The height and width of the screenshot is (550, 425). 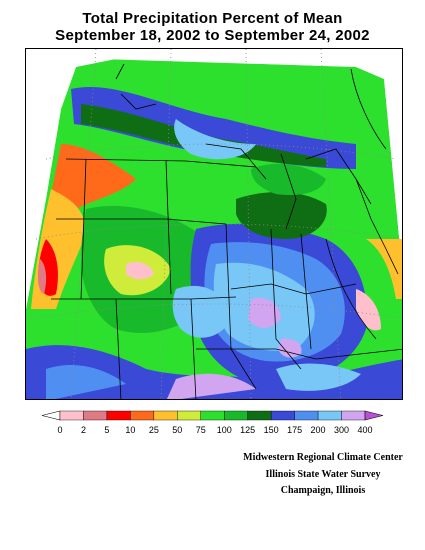 What do you see at coordinates (201, 430) in the screenshot?
I see `legend-tick-label: 75` at bounding box center [201, 430].